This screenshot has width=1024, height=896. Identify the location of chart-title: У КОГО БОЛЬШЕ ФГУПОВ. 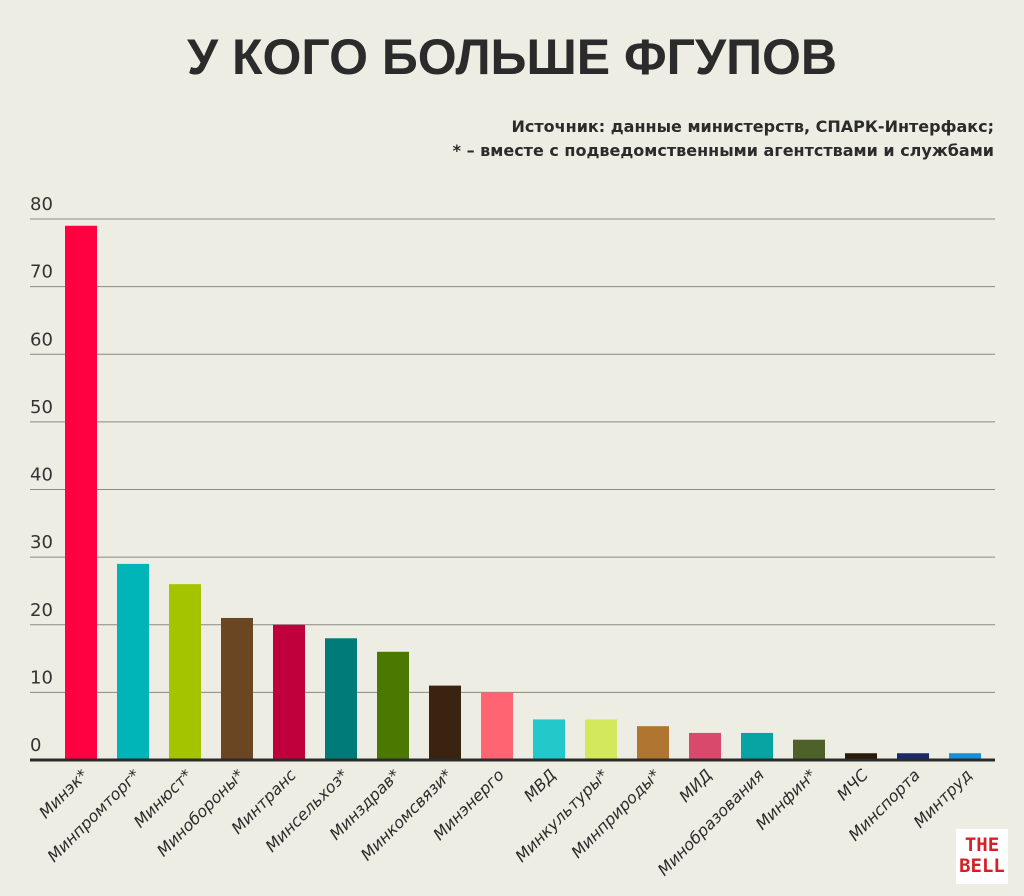
(512, 57).